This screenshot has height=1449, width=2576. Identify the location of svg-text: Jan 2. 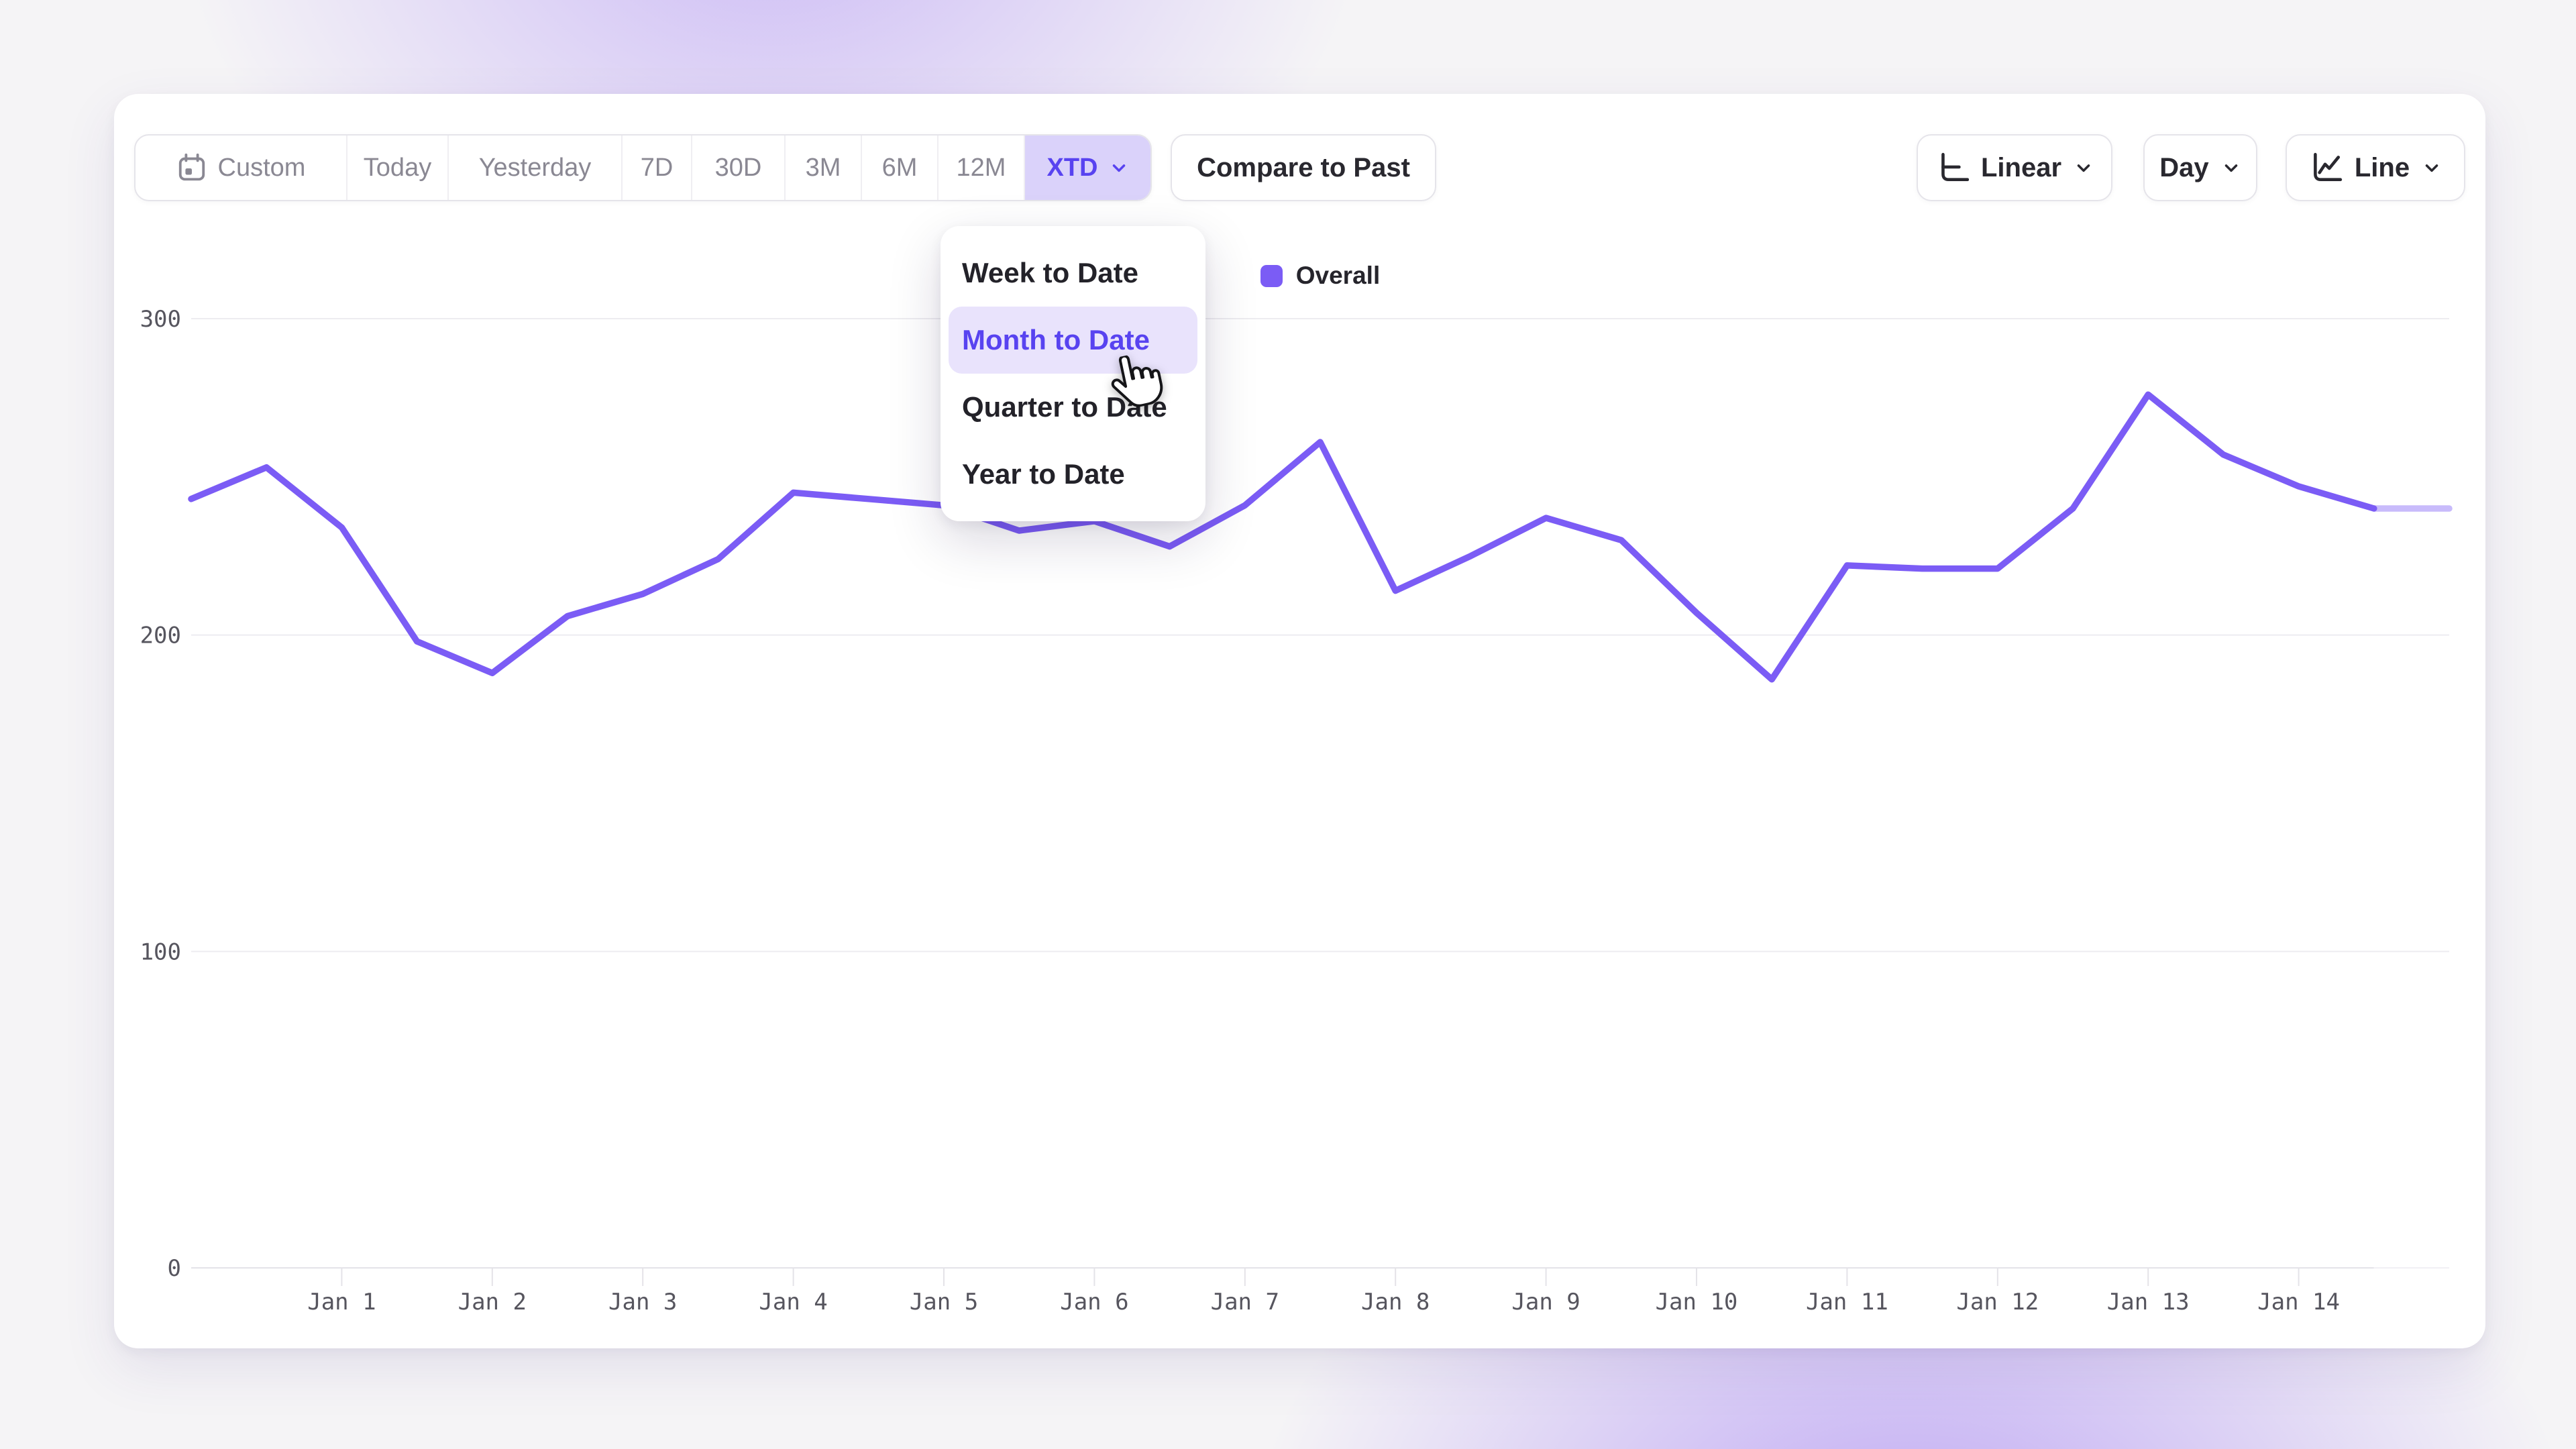
(492, 1302).